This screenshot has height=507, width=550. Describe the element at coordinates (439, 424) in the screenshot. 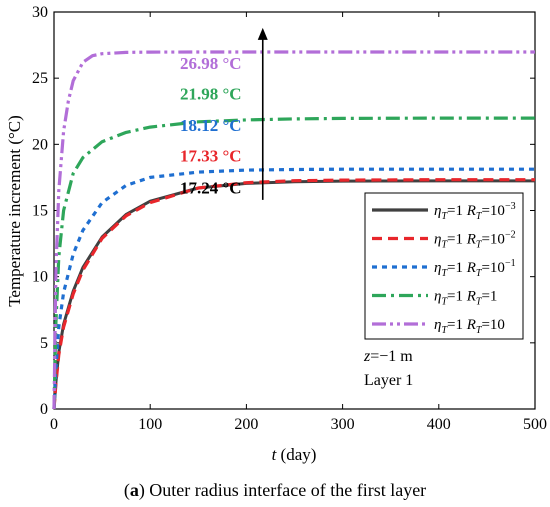

I see `x-tick-label: 400` at that location.